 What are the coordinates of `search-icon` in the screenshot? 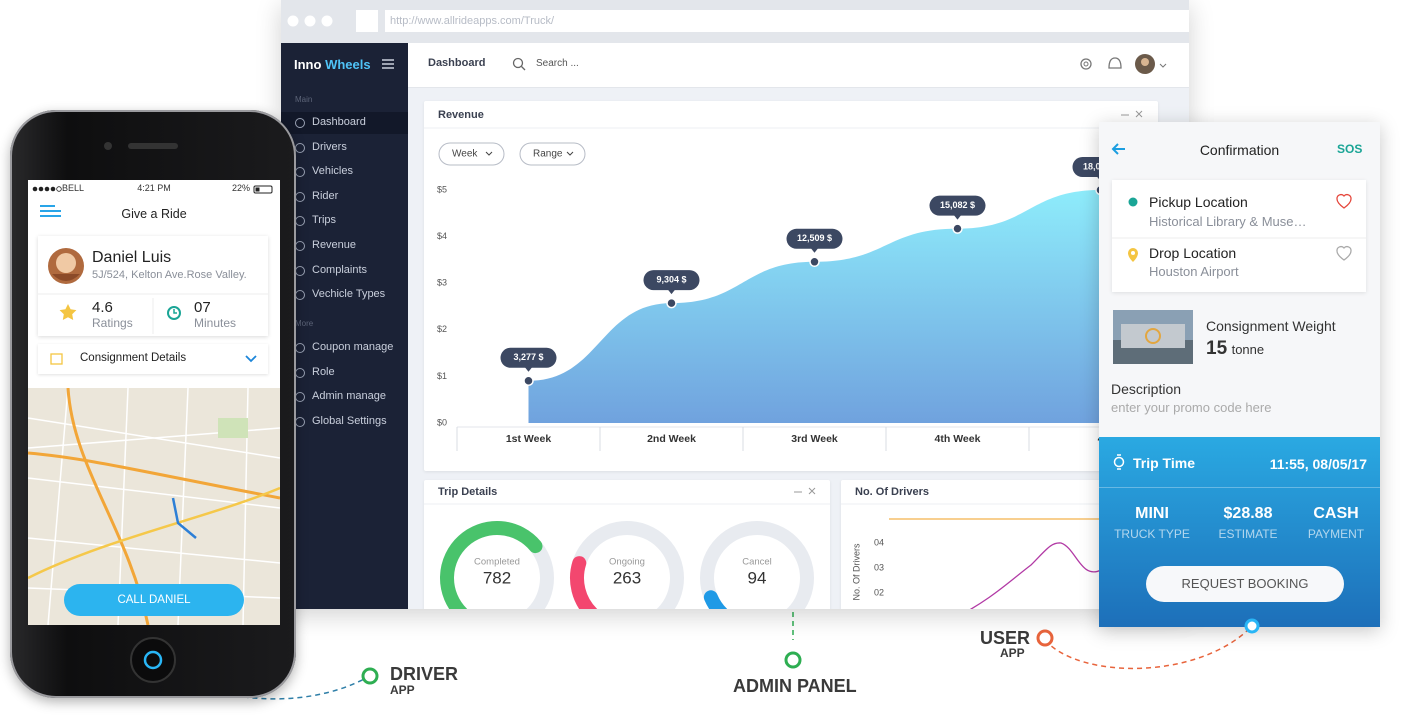 It's located at (519, 64).